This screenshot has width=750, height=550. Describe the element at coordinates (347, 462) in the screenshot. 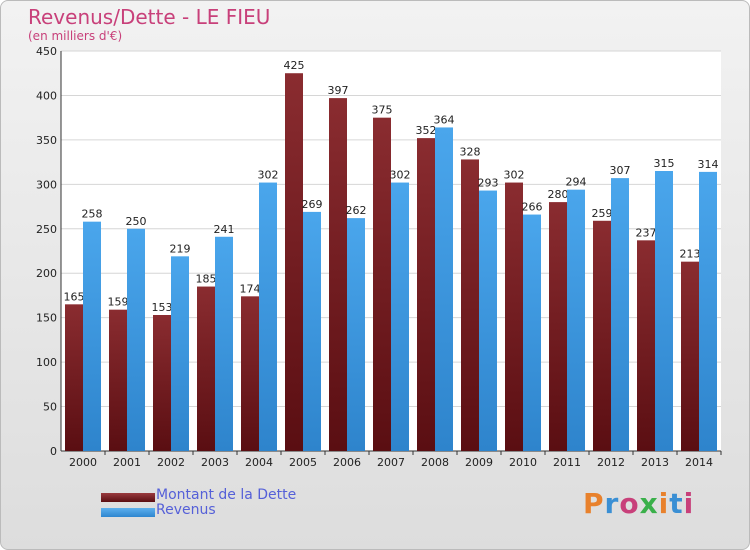

I see `x-tick-label: 2006` at that location.